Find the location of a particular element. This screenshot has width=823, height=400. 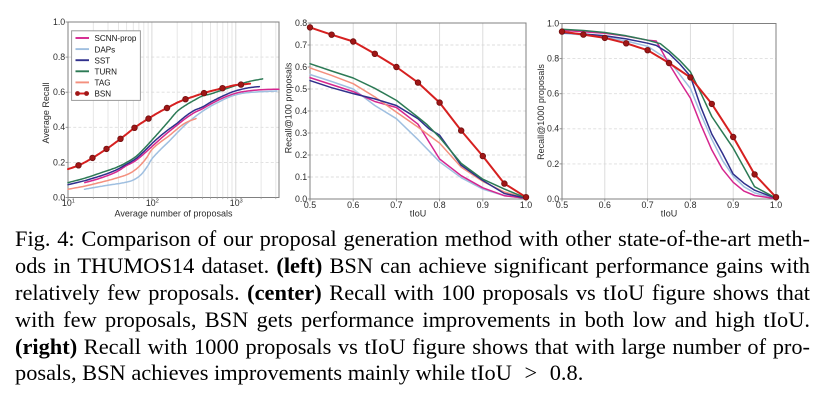

svg-text: 2 is located at coordinates (157, 202).